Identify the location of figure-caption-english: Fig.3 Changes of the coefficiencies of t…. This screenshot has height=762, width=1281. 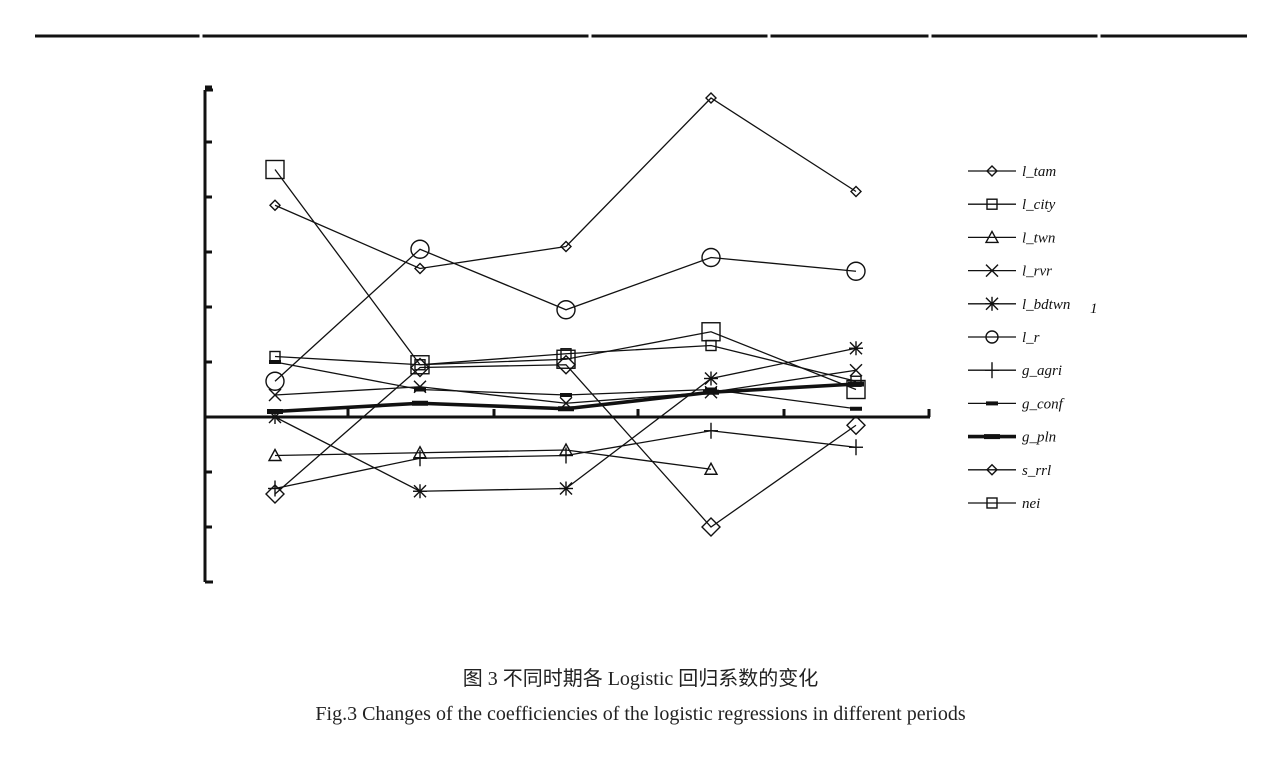
(640, 714).